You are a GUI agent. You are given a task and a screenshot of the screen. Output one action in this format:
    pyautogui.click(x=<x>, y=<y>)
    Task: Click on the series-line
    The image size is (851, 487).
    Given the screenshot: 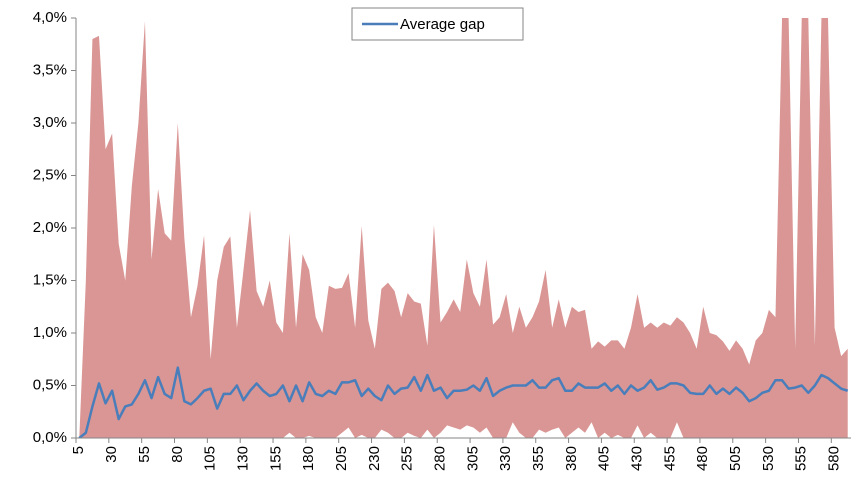 What is the action you would take?
    pyautogui.click(x=463, y=402)
    